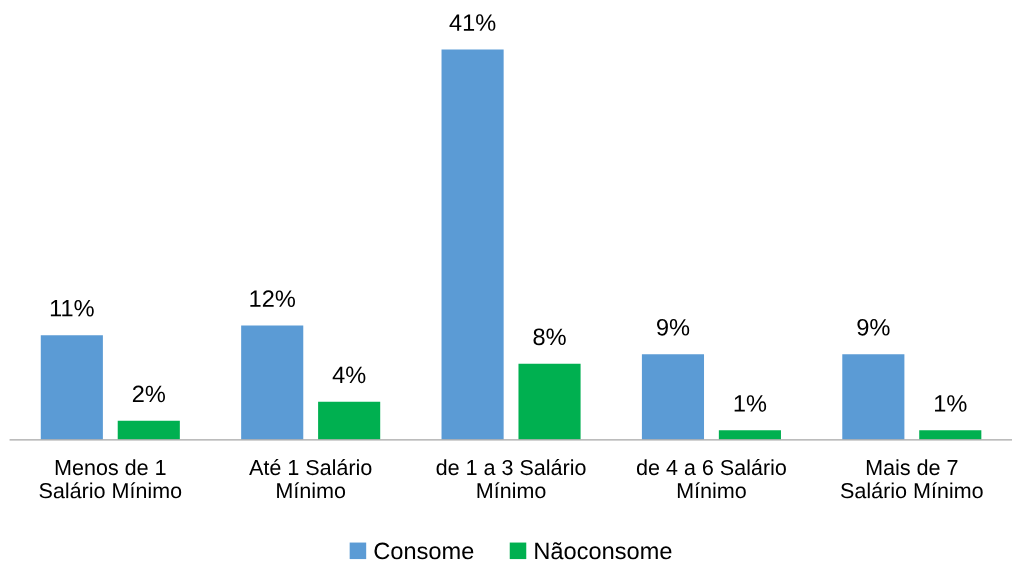 This screenshot has width=1012, height=575. Describe the element at coordinates (472, 22) in the screenshot. I see `data-label: 41%` at that location.